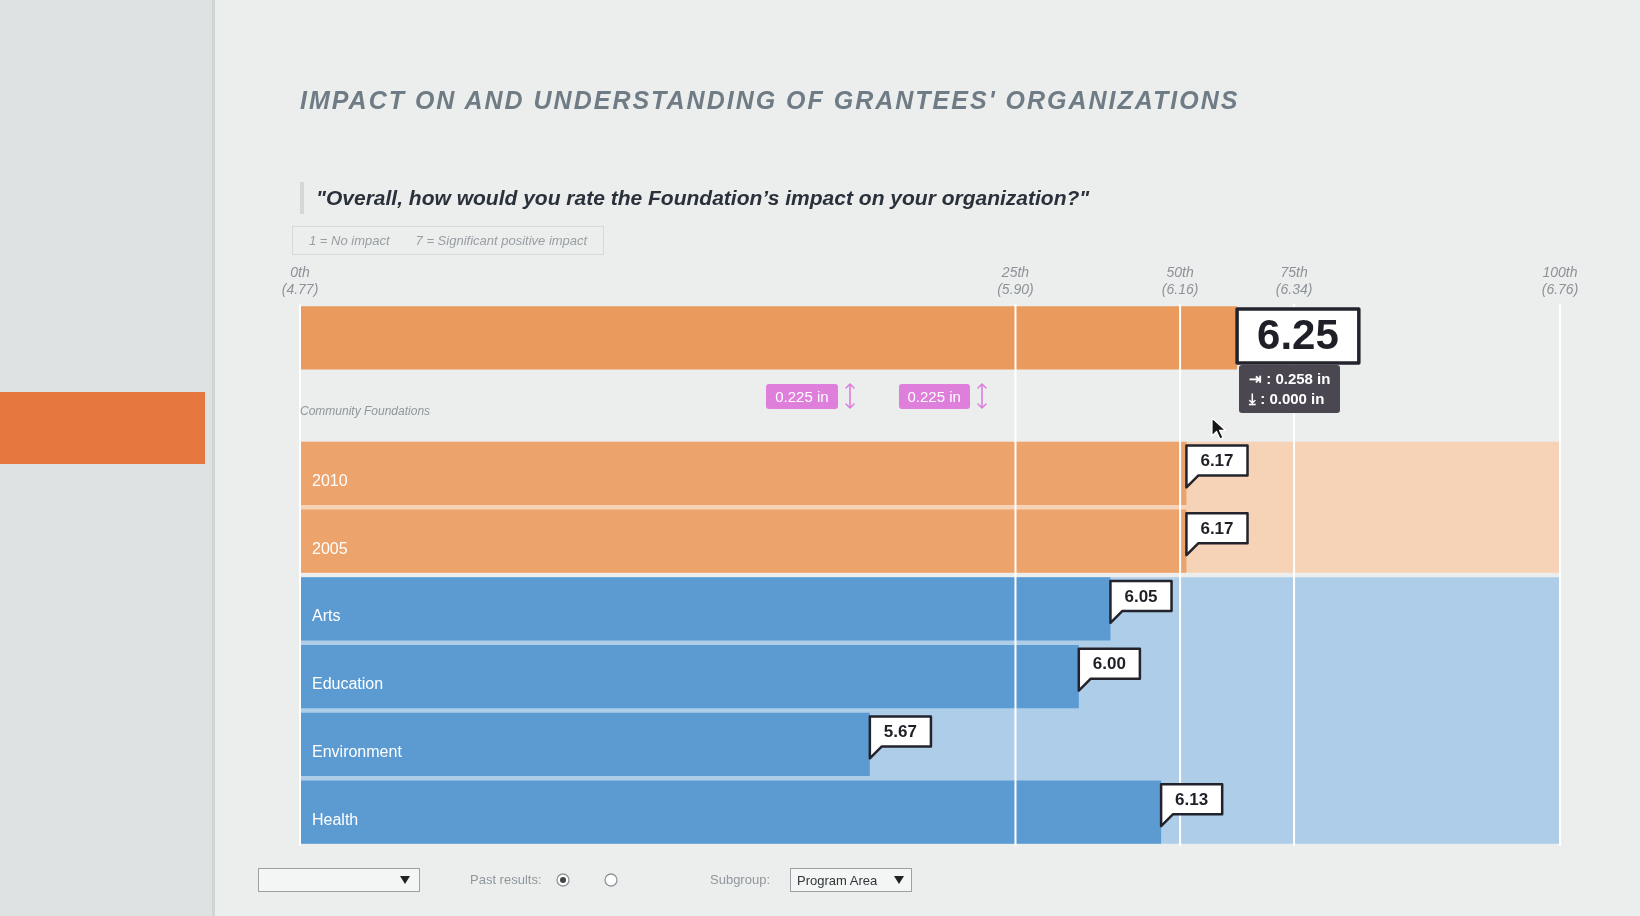 This screenshot has height=916, width=1640. I want to click on annotation: ⇥ : 0.258 in, so click(1290, 378).